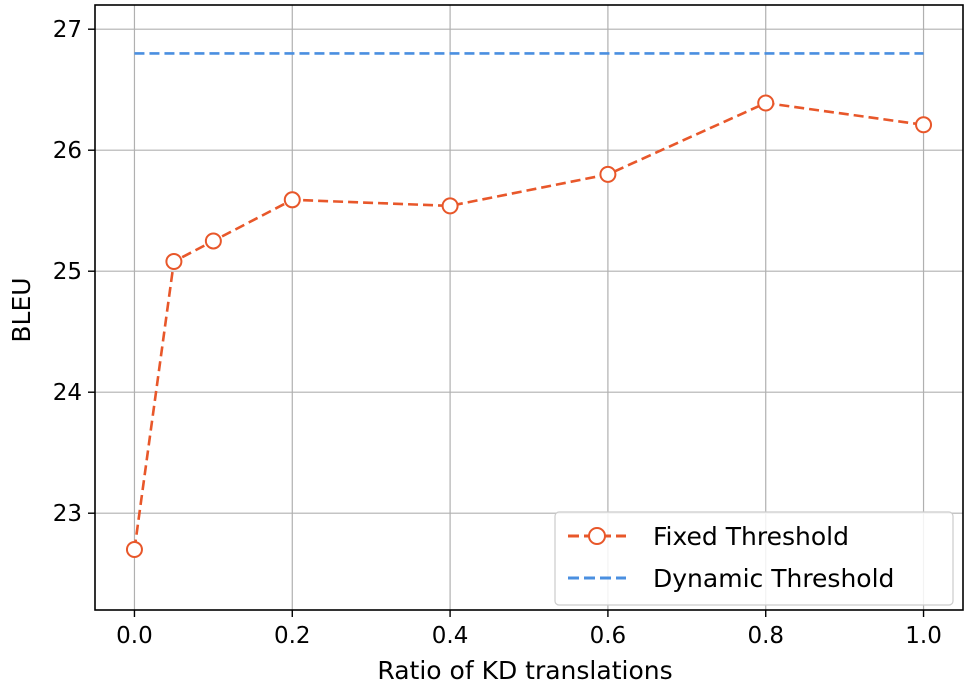 This screenshot has width=978, height=686. What do you see at coordinates (67, 393) in the screenshot?
I see `y-tick-label: 24` at bounding box center [67, 393].